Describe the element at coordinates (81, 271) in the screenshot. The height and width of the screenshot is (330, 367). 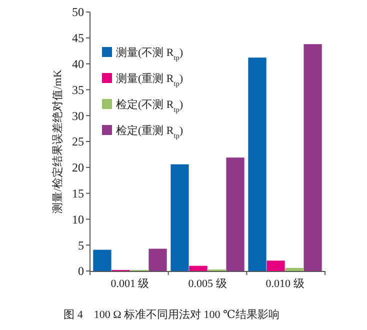
I see `y-tick-label: 0` at that location.